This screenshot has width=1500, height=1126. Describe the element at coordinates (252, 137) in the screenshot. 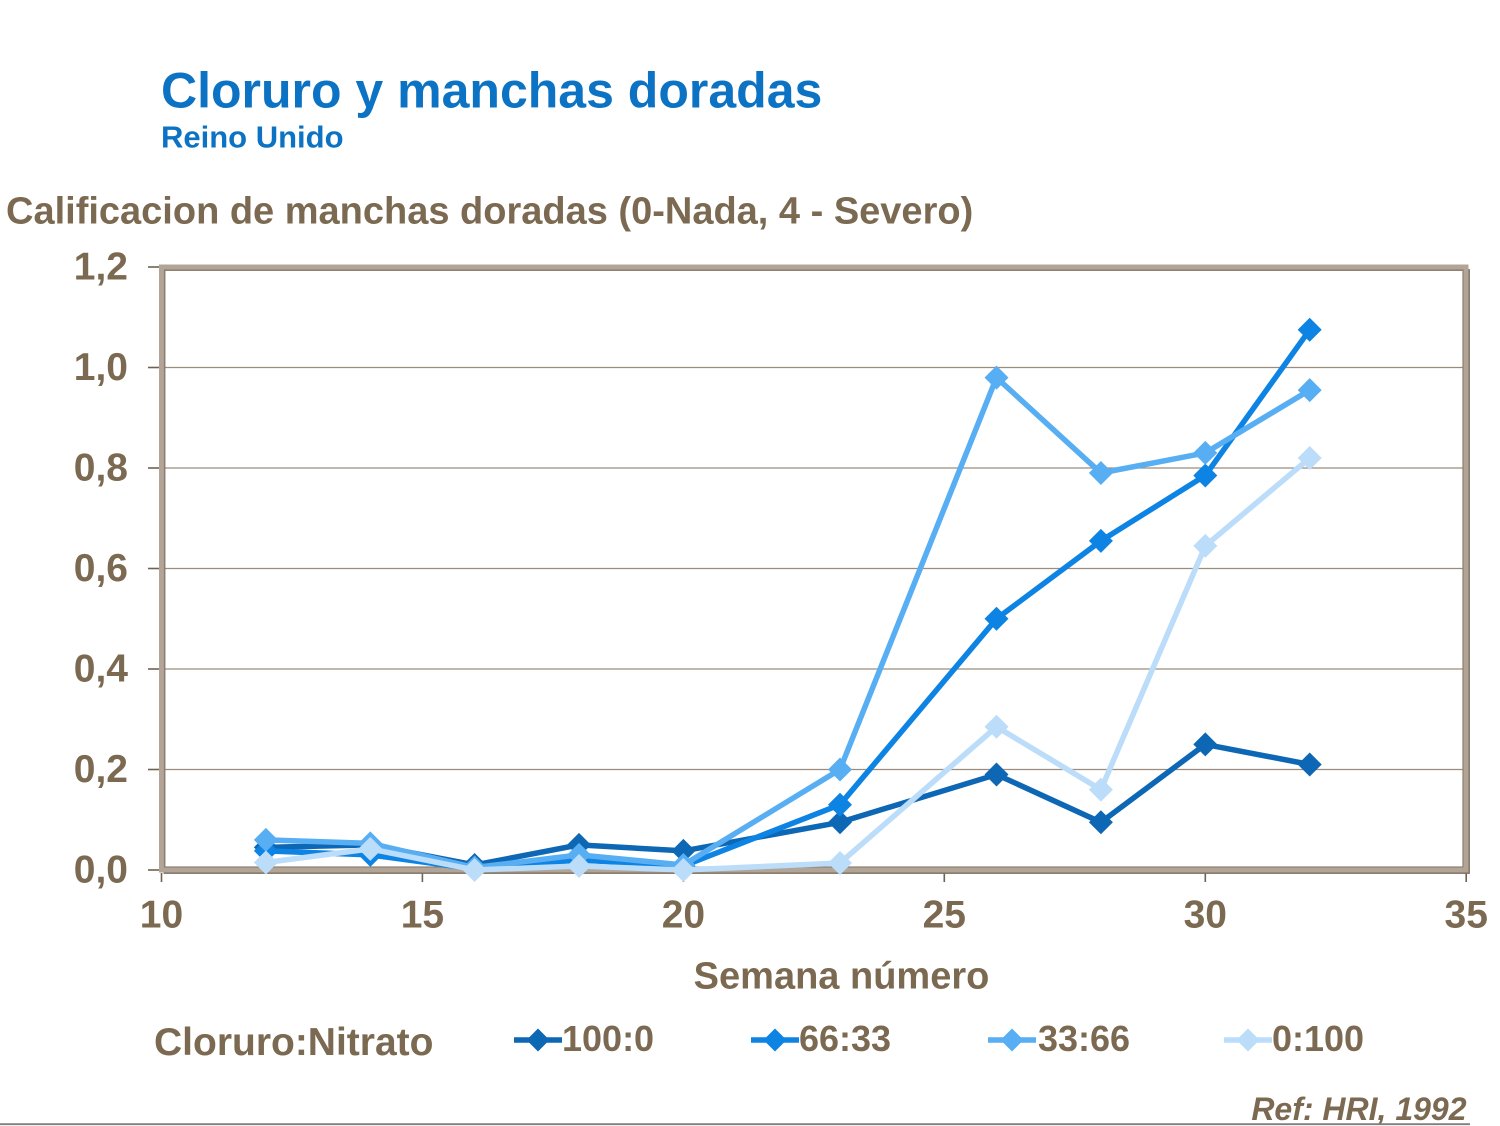

I see `svg-text: Reino Unido` at that location.